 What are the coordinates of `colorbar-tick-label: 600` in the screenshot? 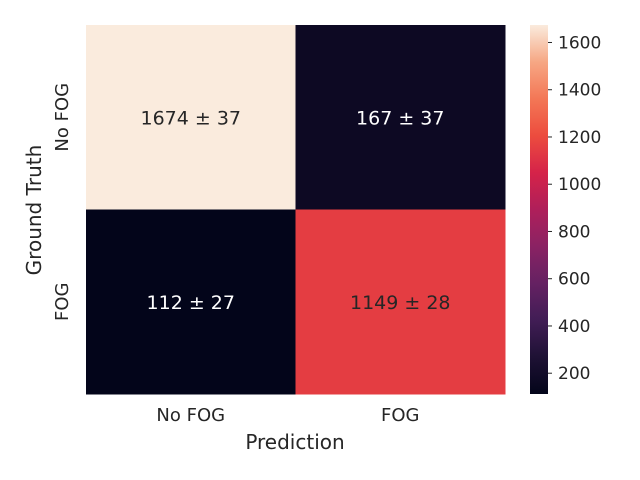 It's located at (574, 280).